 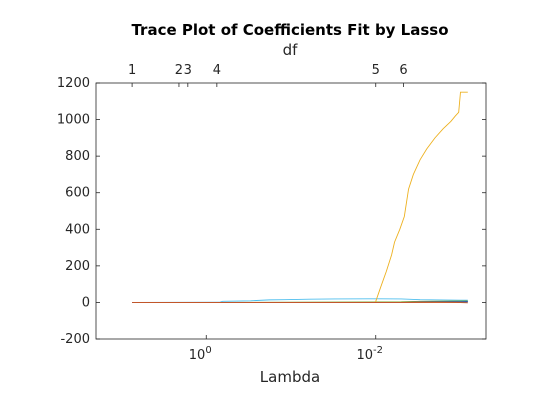 I want to click on df-tick-label: 5, so click(x=376, y=70).